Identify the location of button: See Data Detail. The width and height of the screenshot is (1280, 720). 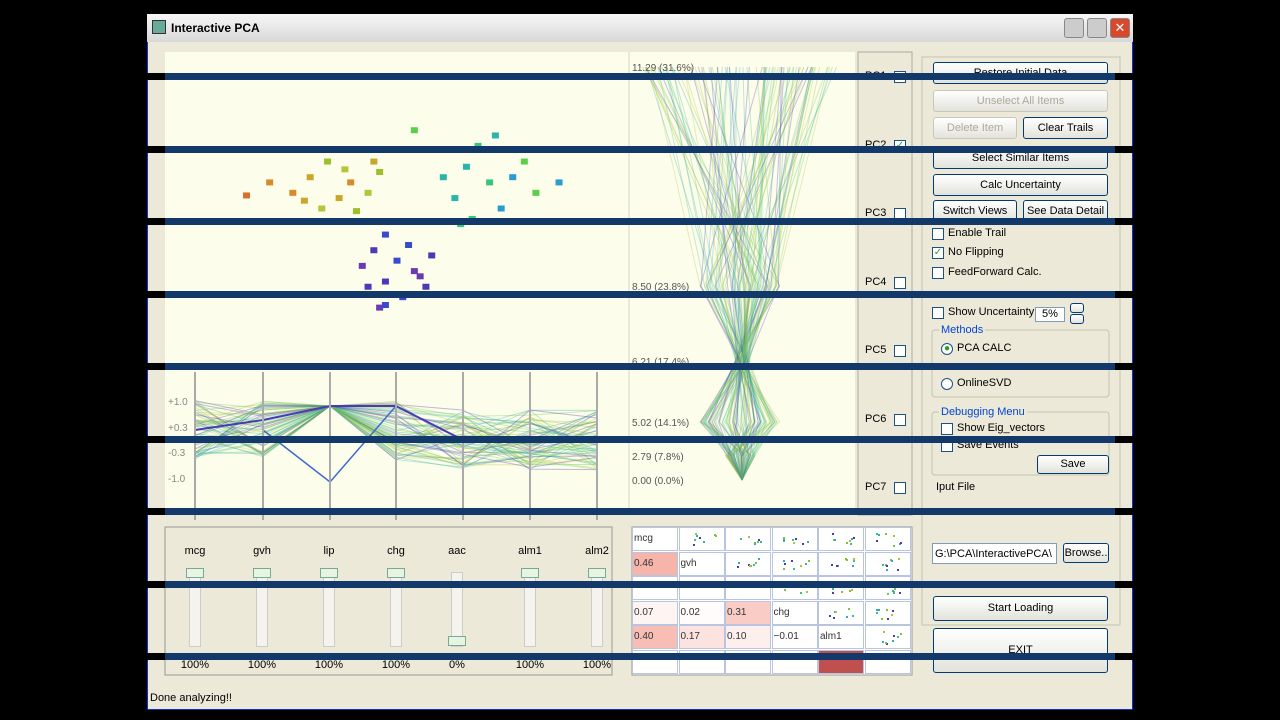
(1065, 211).